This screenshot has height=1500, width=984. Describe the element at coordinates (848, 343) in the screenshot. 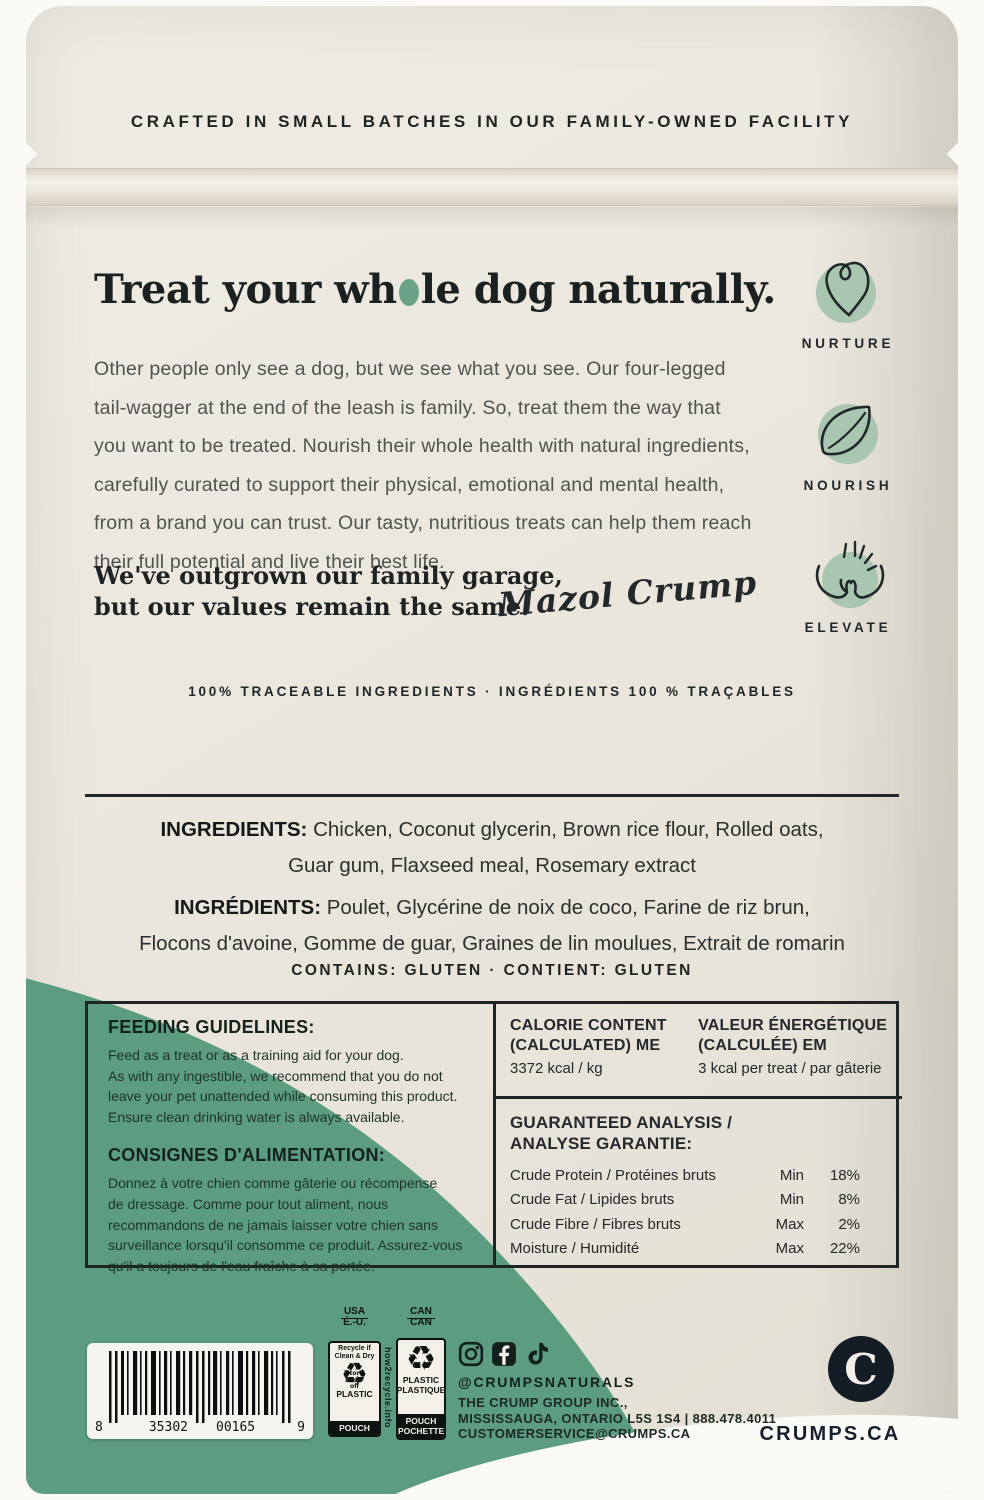

I see `value-label: NURTURE` at that location.